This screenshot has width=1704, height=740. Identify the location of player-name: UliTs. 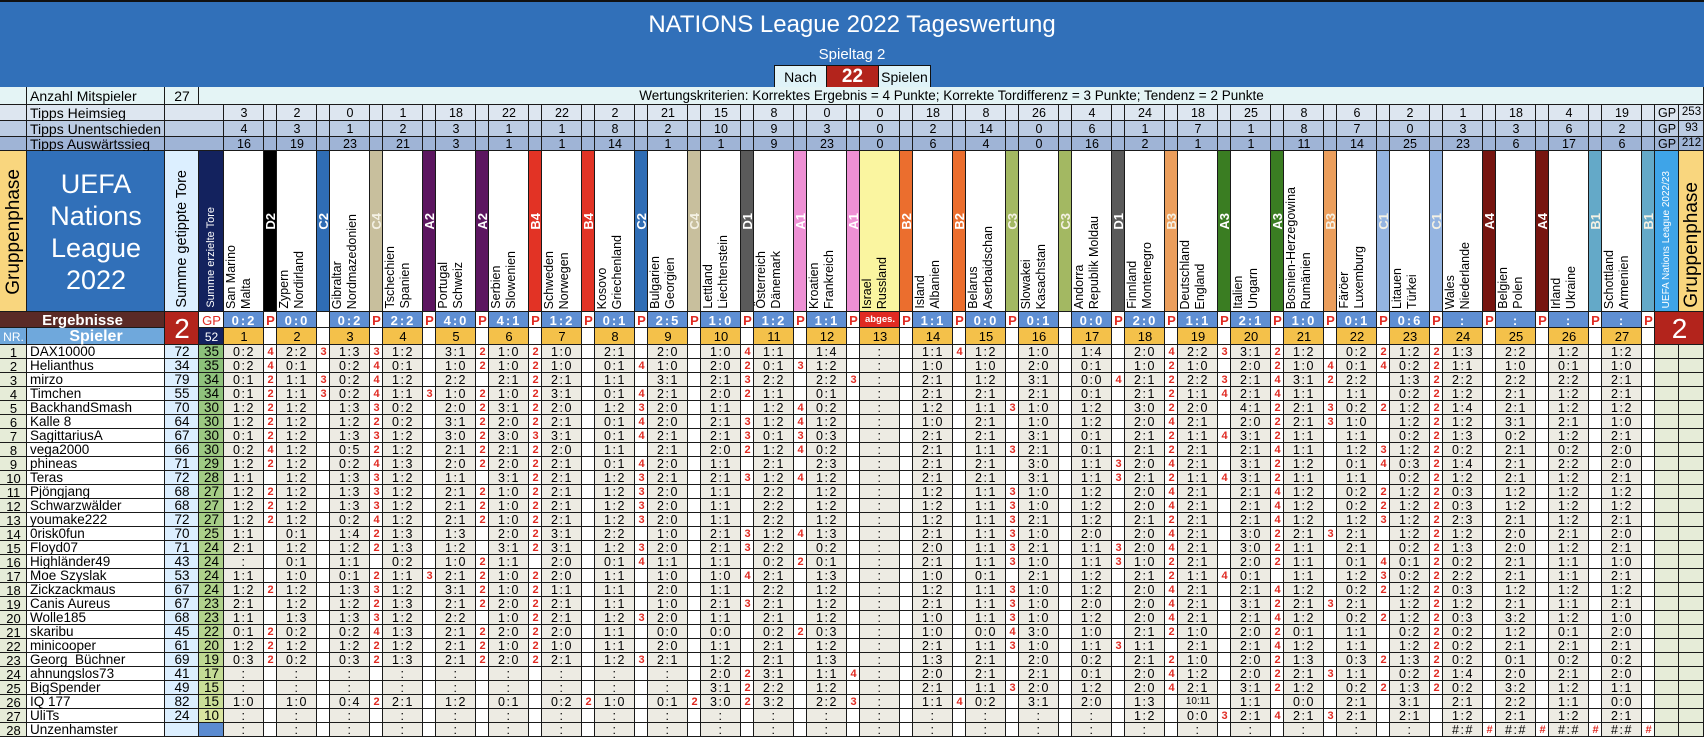
(96, 716).